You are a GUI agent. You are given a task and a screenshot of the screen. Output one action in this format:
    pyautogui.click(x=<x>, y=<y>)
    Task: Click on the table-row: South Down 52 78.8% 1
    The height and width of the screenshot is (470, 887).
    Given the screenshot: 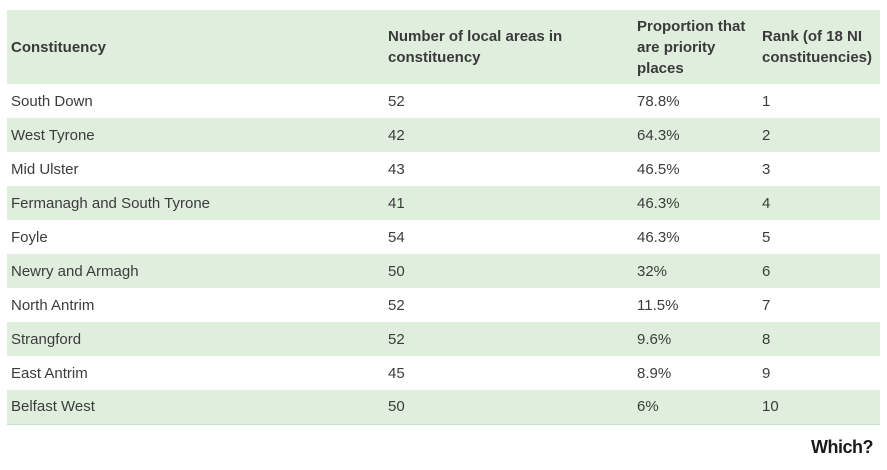 What is the action you would take?
    pyautogui.click(x=443, y=101)
    